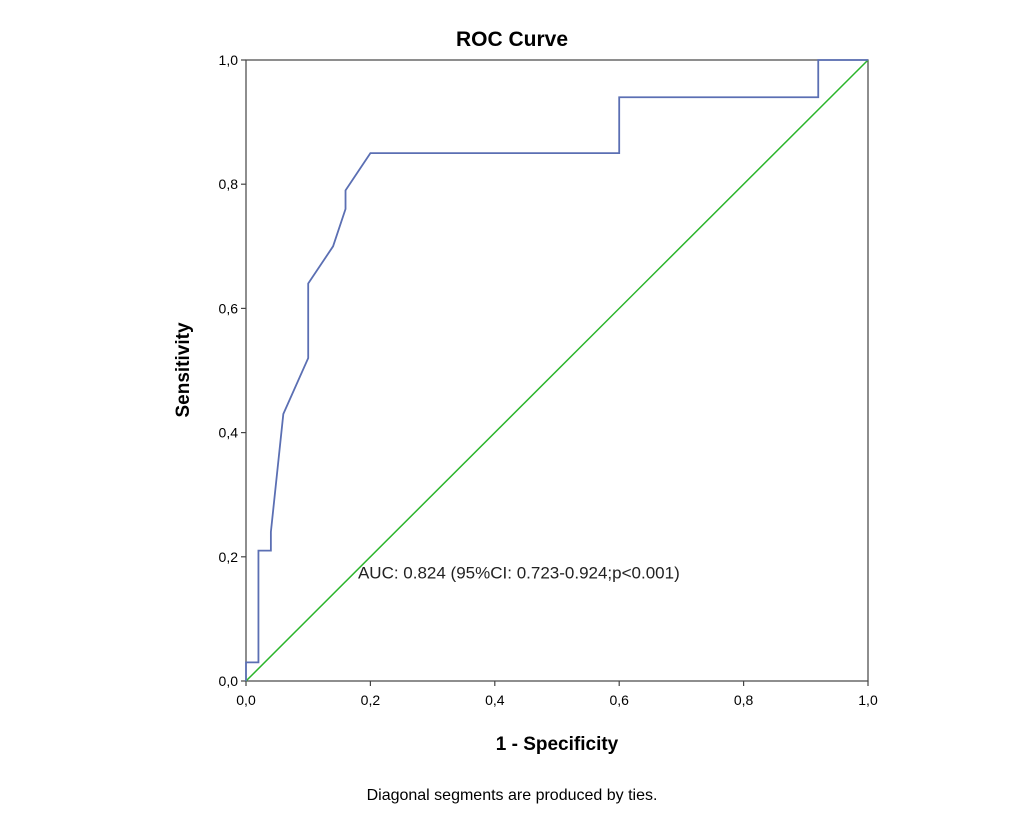 The image size is (1024, 825). What do you see at coordinates (371, 700) in the screenshot?
I see `x-tick-label: 0,2` at bounding box center [371, 700].